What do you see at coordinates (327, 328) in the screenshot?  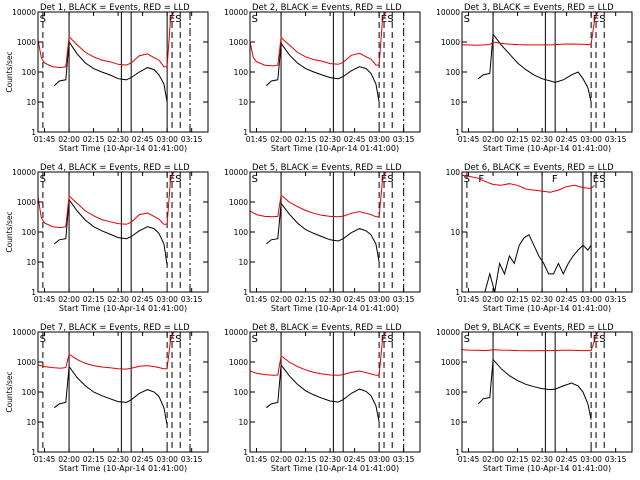 I see `panel-title: Det 8, BLACK = Events, RED = LLD` at bounding box center [327, 328].